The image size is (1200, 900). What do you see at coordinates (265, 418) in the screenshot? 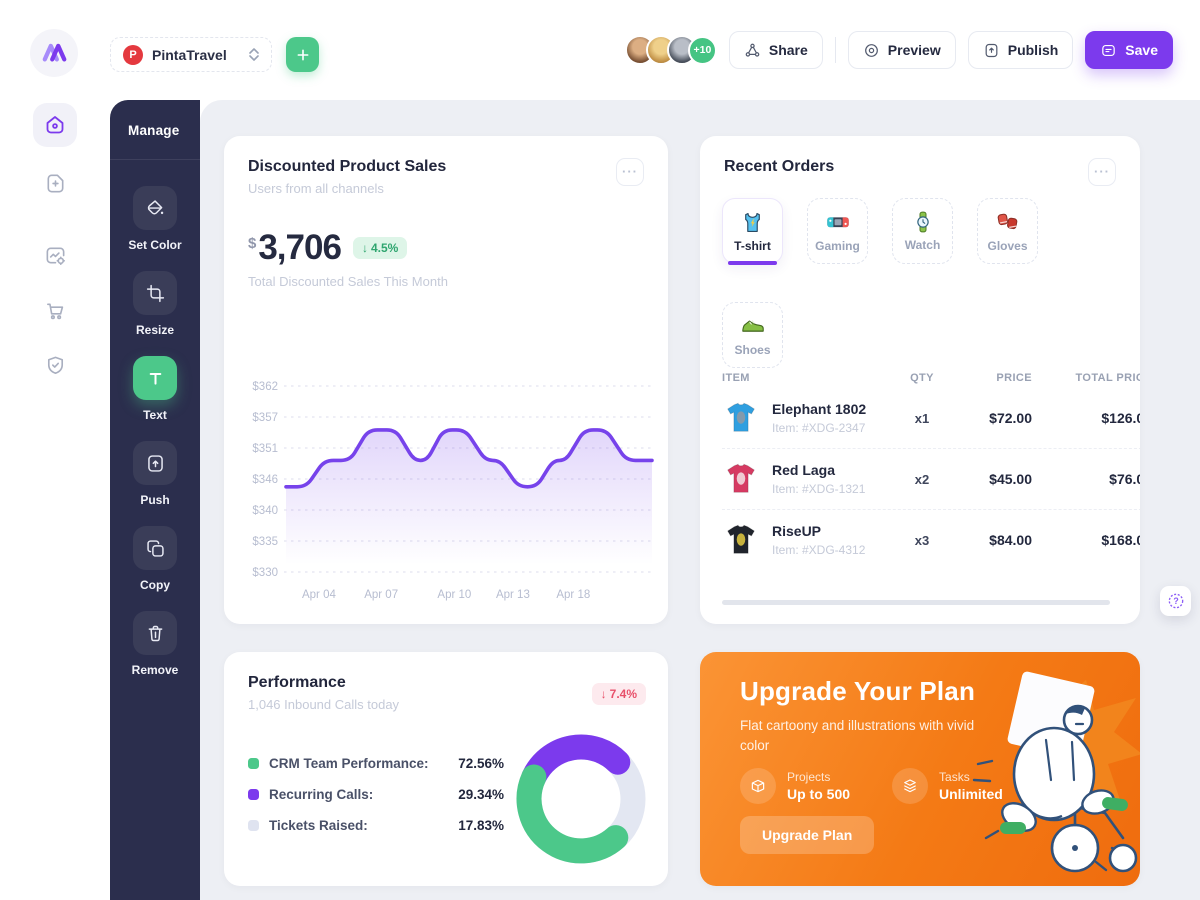
I see `svg-text: $357` at bounding box center [265, 418].